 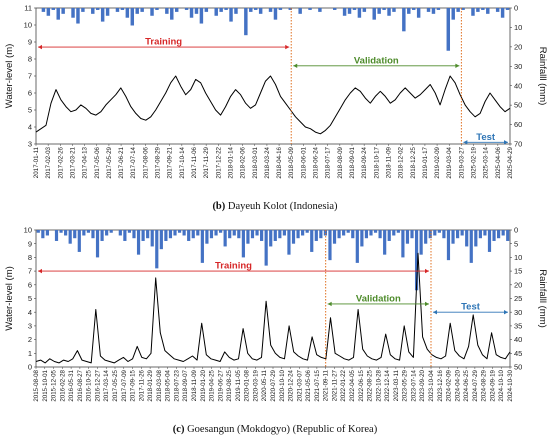 I want to click on p1-x-tick-label: 2018-05-04, so click(x=168, y=385).